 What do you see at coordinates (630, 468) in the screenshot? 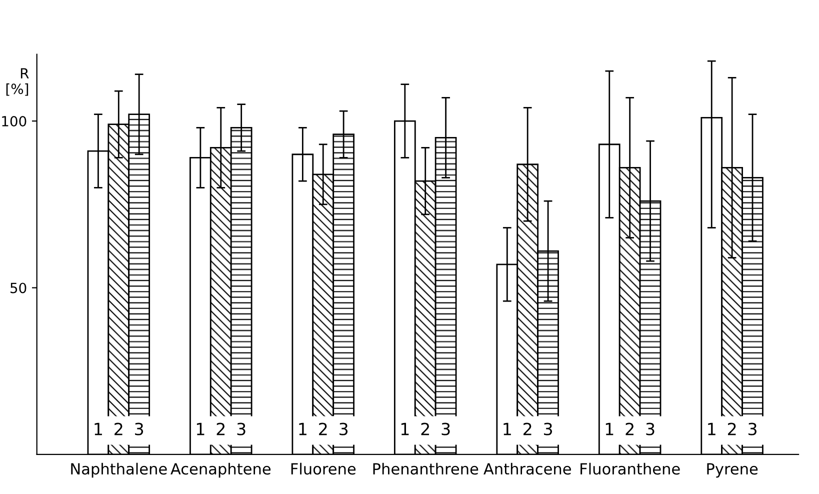
I see `x-tick-label: Fluoranthene` at bounding box center [630, 468].